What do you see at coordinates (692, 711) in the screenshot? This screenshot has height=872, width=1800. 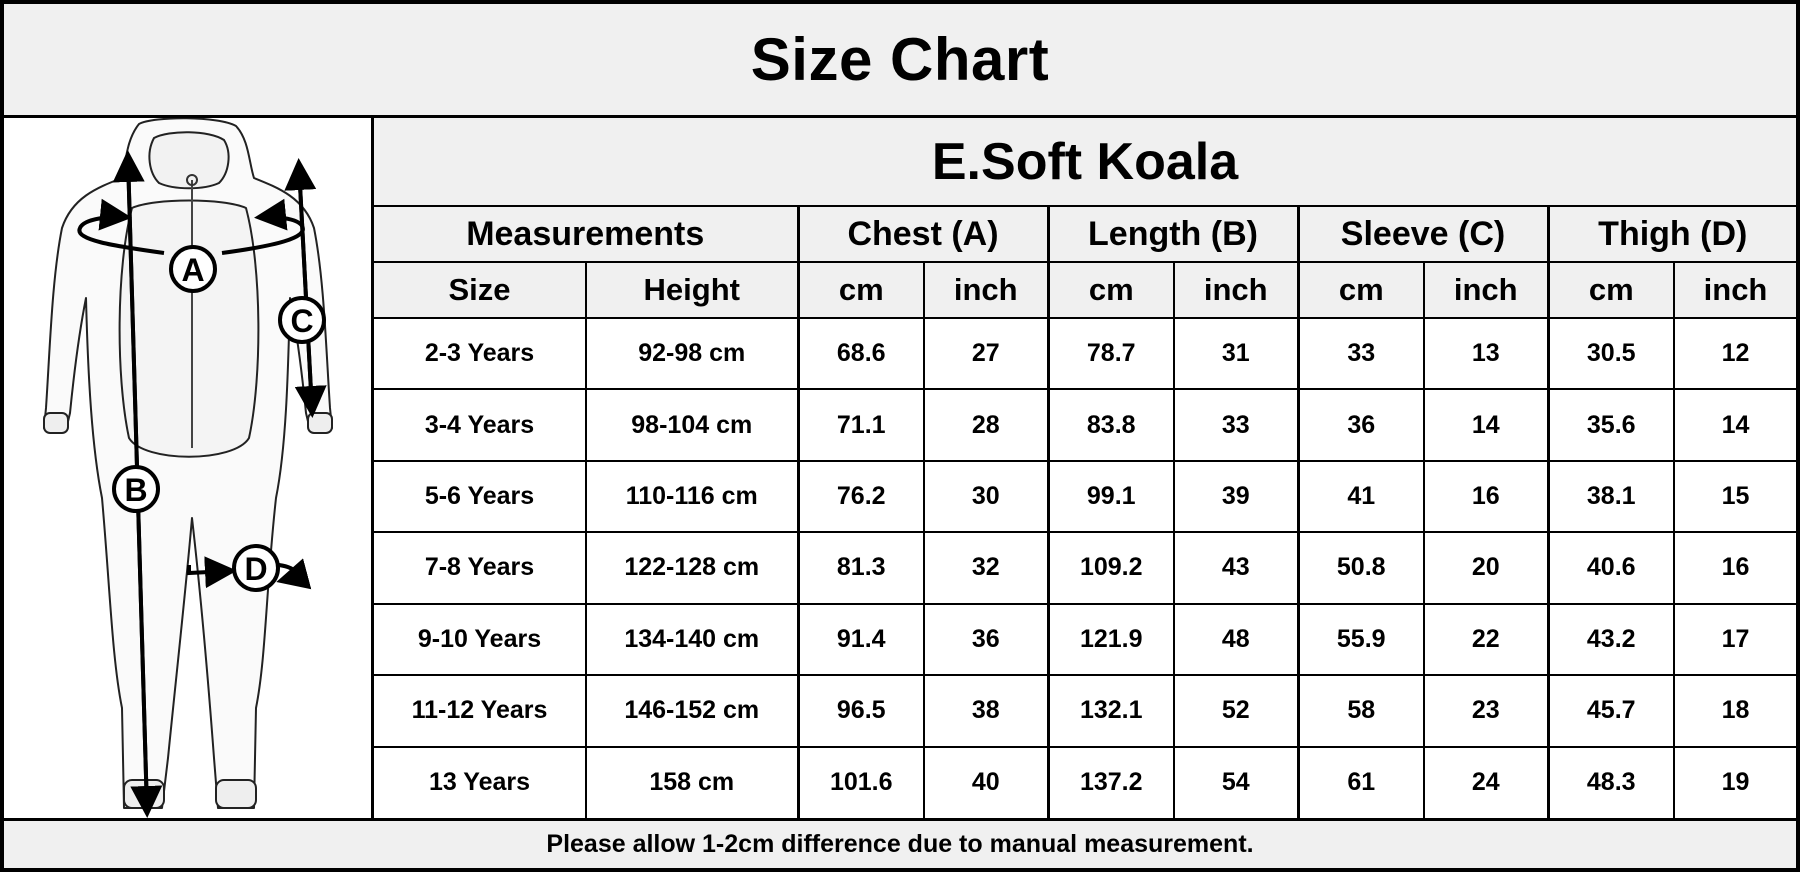 I see `table-cell: 146-152 cm` at bounding box center [692, 711].